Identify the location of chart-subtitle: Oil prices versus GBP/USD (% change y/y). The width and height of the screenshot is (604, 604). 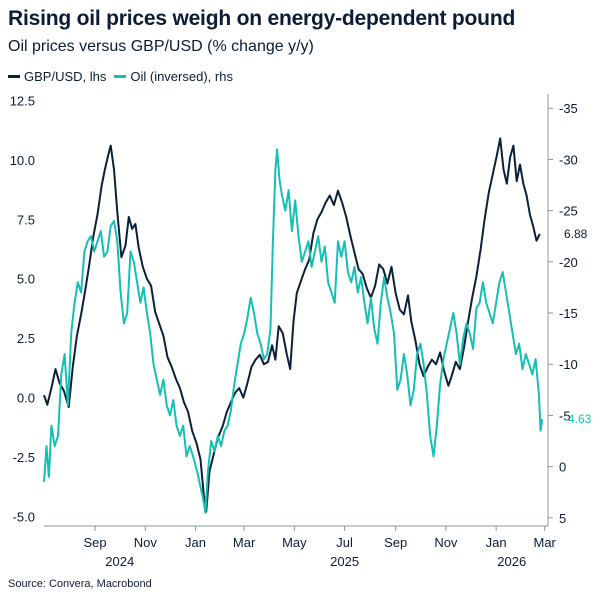
(161, 46).